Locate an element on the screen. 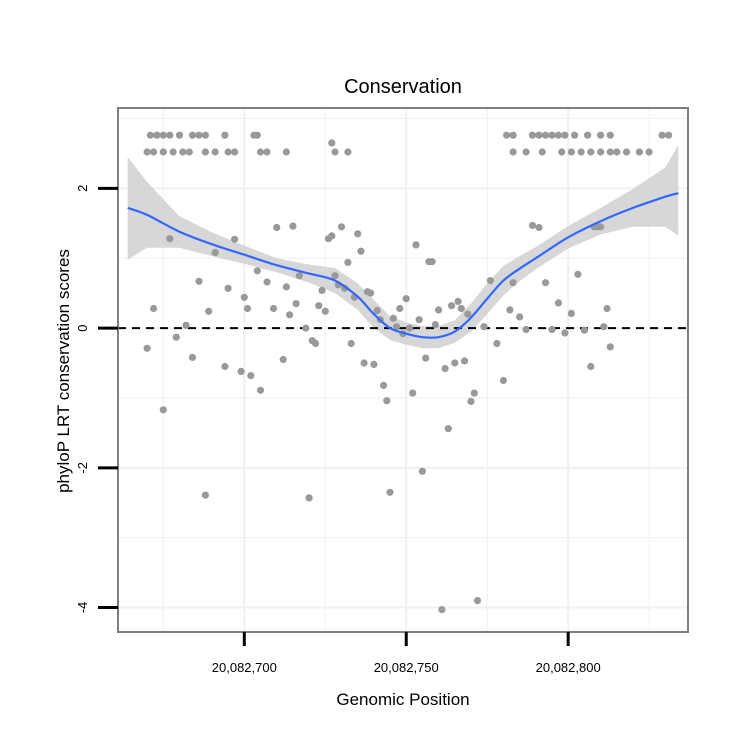 The height and width of the screenshot is (750, 750). x-axis: 20,082,700 20,082,750 20,082,800 is located at coordinates (406, 653).